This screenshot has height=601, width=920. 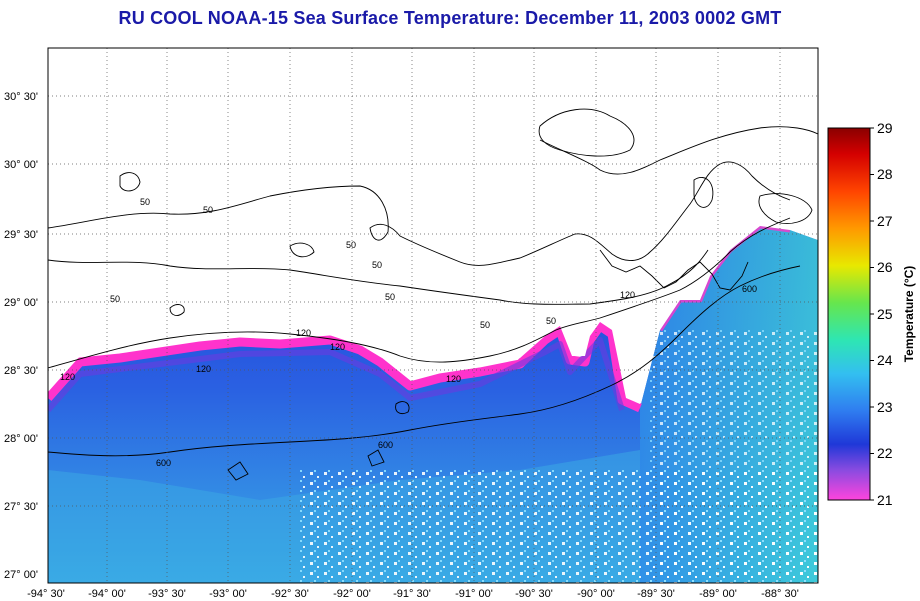 What do you see at coordinates (656, 594) in the screenshot?
I see `lon-label: -89° 30'` at bounding box center [656, 594].